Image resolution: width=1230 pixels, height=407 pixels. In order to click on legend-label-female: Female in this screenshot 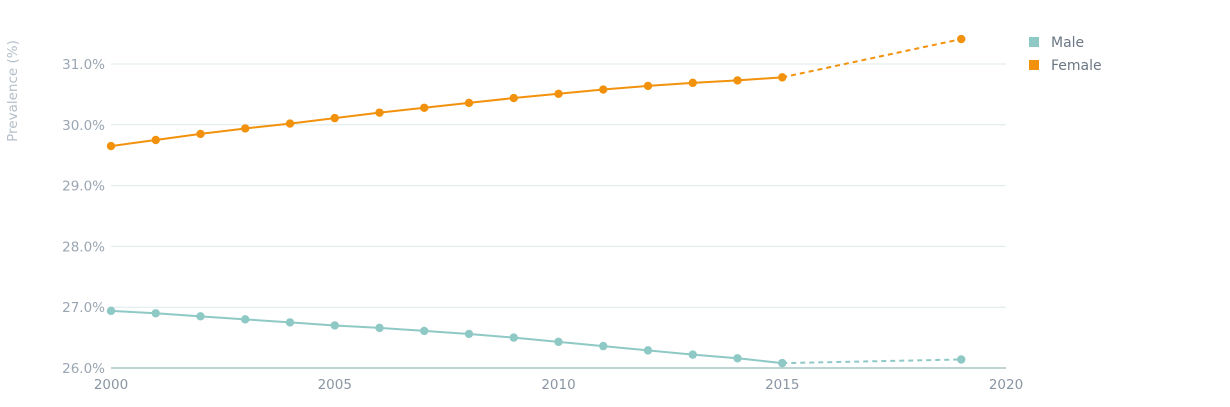, I will do `click(1076, 66)`.